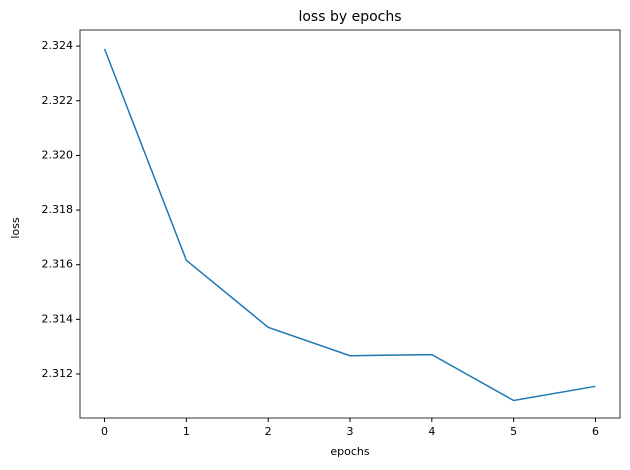 This screenshot has height=470, width=630. I want to click on y-tick-label: 2.314, so click(58, 318).